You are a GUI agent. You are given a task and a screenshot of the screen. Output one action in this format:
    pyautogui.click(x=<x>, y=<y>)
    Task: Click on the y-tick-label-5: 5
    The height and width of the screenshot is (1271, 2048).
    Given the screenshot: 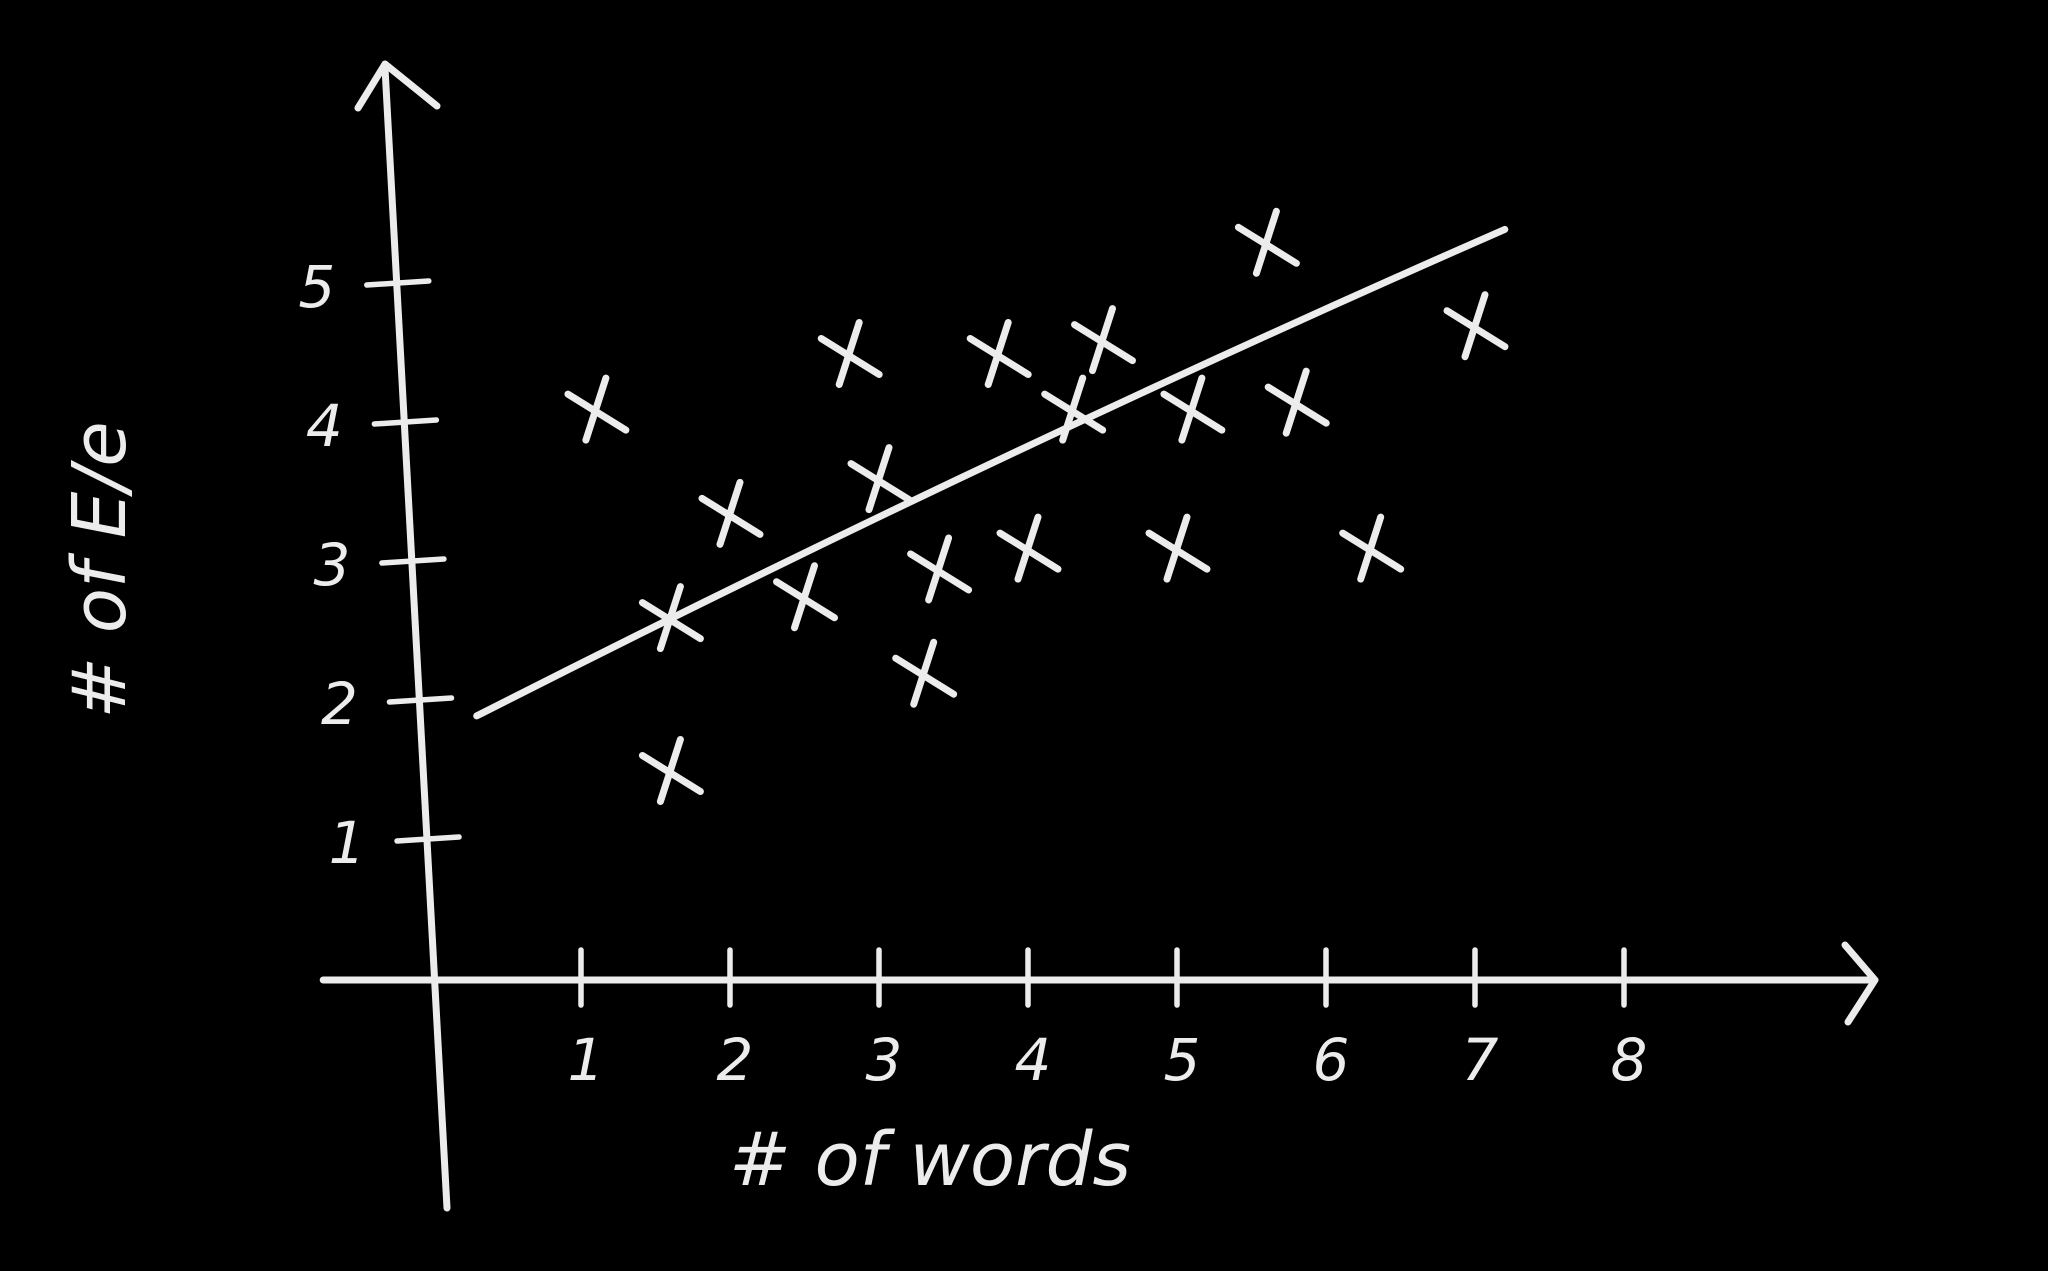 What is the action you would take?
    pyautogui.click(x=316, y=287)
    